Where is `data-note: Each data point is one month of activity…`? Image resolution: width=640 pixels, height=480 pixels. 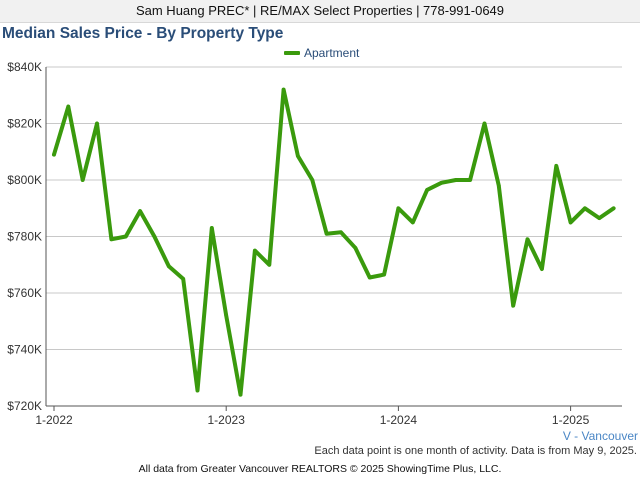 data-note: Each data point is one month of activity… is located at coordinates (475, 451).